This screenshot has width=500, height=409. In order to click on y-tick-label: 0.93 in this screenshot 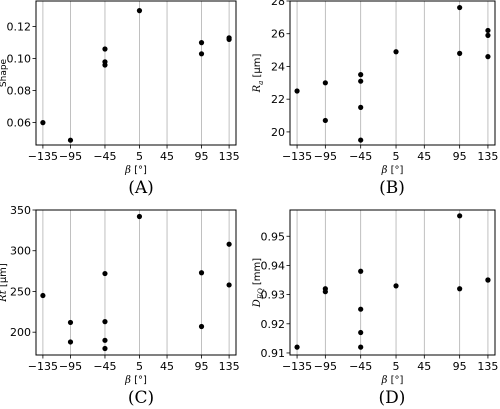, I will do `click(273, 295)`.